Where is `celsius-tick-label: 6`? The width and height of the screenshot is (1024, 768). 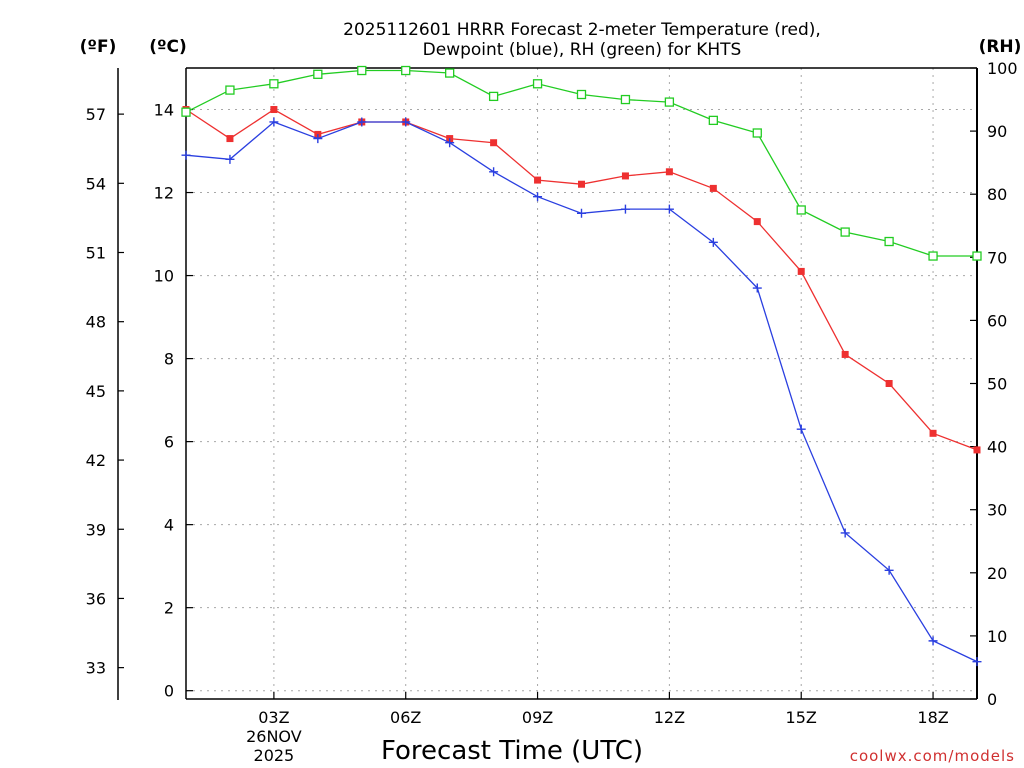
celsius-tick-label: 6 is located at coordinates (169, 442).